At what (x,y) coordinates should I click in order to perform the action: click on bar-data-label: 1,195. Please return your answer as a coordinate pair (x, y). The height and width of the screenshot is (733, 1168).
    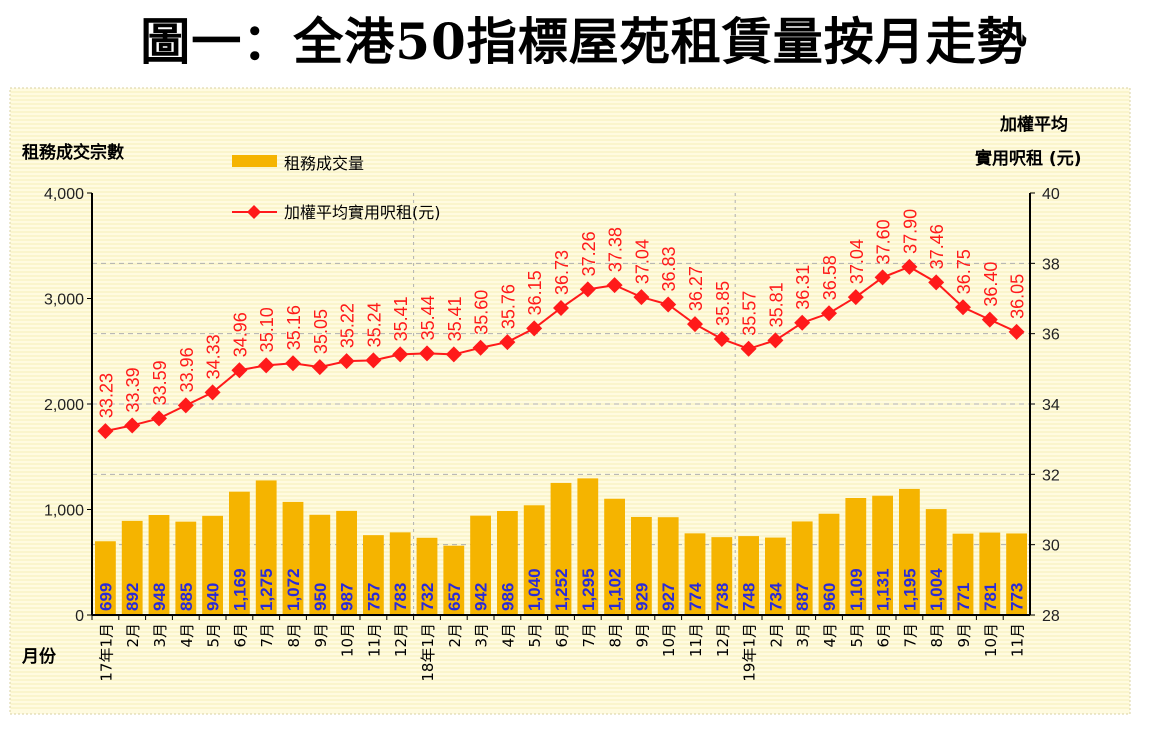
    Looking at the image, I should click on (909, 589).